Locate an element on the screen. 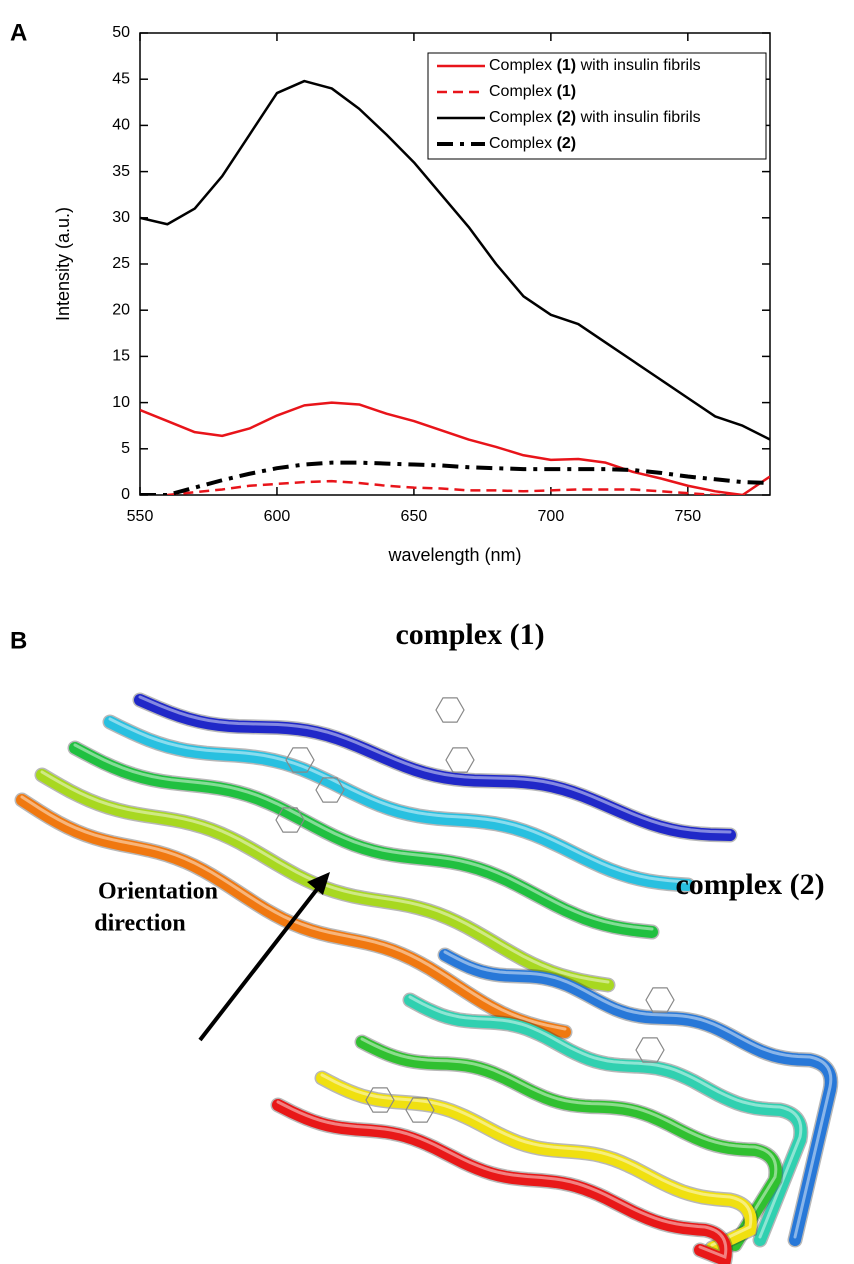 The height and width of the screenshot is (1264, 854). orientation-arrow is located at coordinates (259, 964).